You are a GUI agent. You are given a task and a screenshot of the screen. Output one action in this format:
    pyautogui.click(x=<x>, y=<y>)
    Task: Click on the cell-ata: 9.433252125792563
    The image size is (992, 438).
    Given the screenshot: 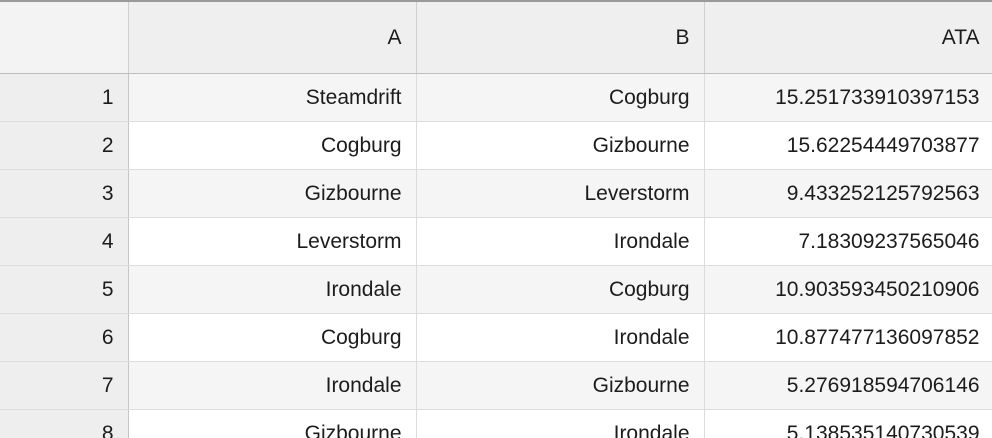 What is the action you would take?
    pyautogui.click(x=848, y=193)
    